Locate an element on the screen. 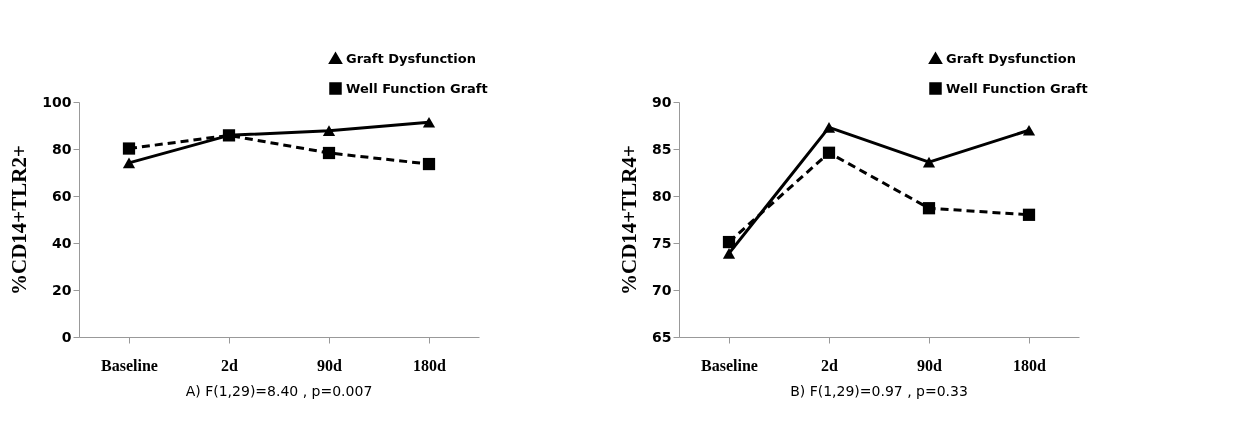 The image size is (1236, 434). y-tick-label: 60 is located at coordinates (62, 195).